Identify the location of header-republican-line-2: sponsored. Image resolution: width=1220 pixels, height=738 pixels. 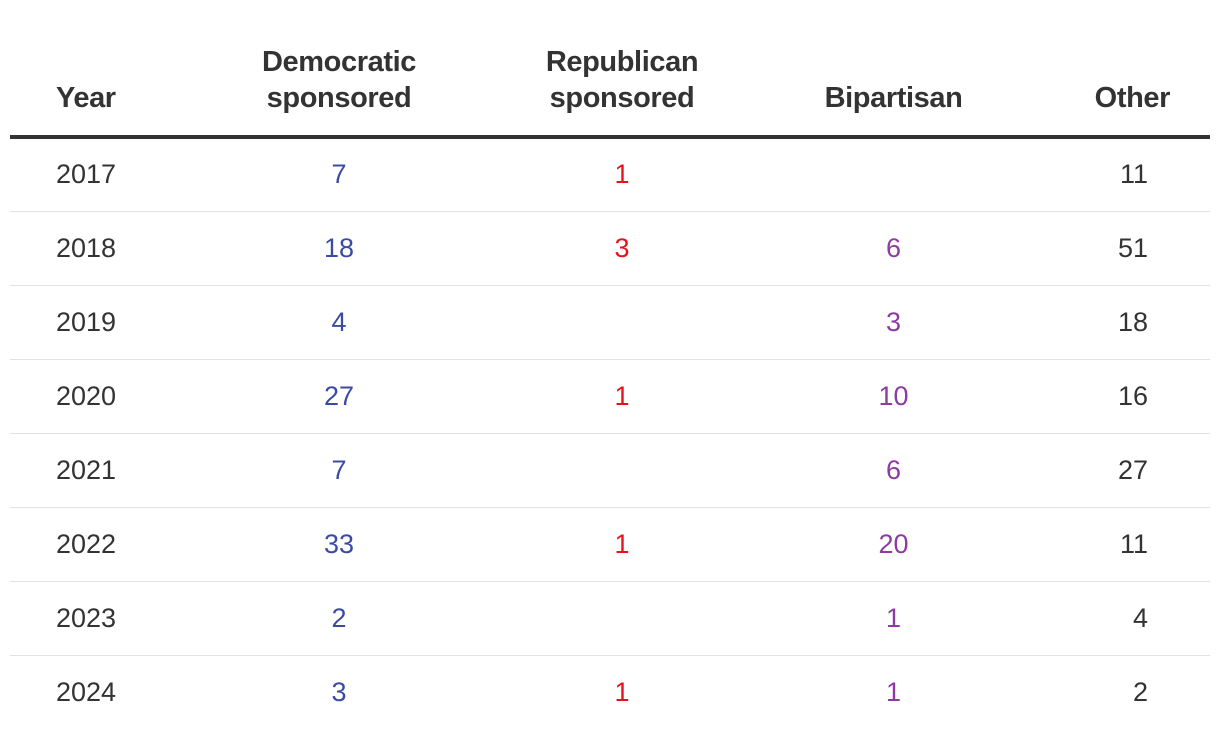
(622, 98).